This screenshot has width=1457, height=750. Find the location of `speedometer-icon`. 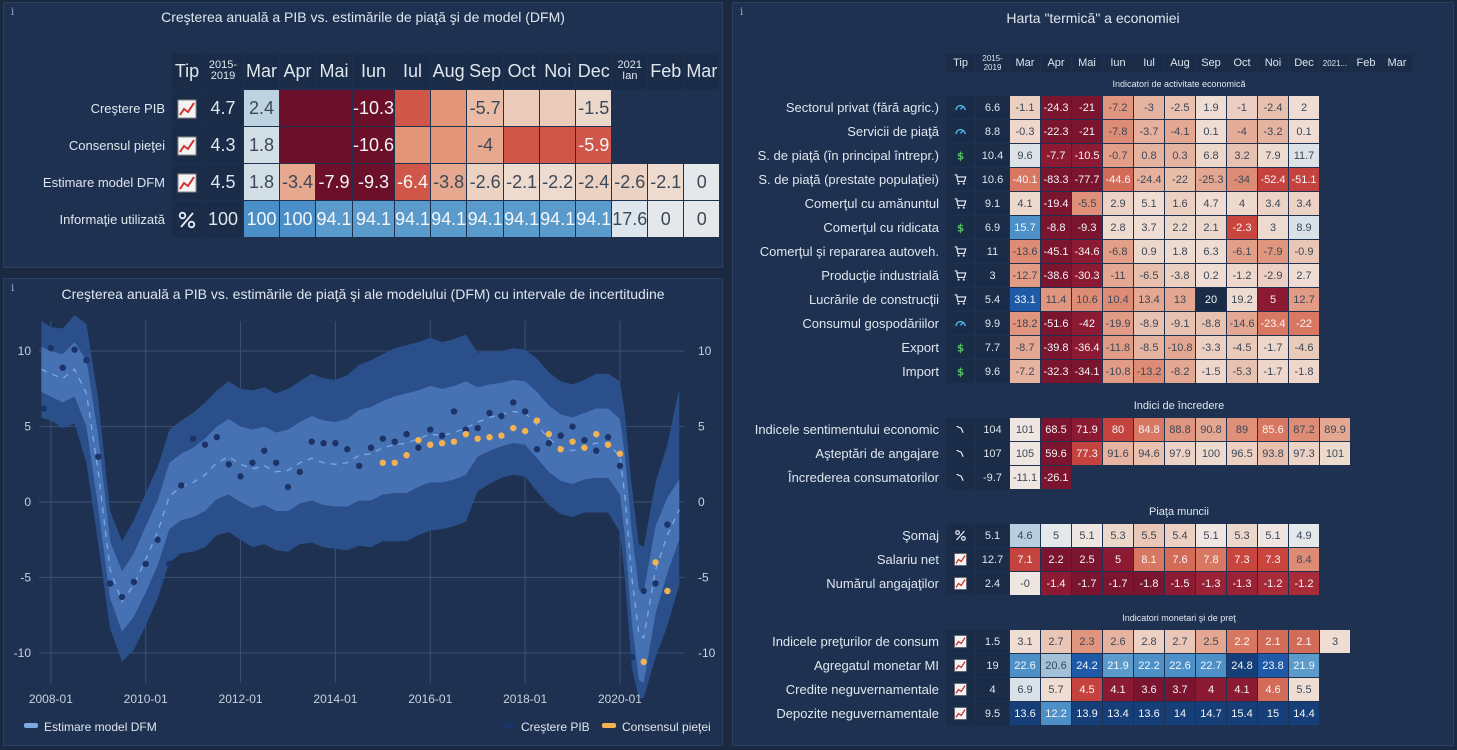

speedometer-icon is located at coordinates (960, 131).